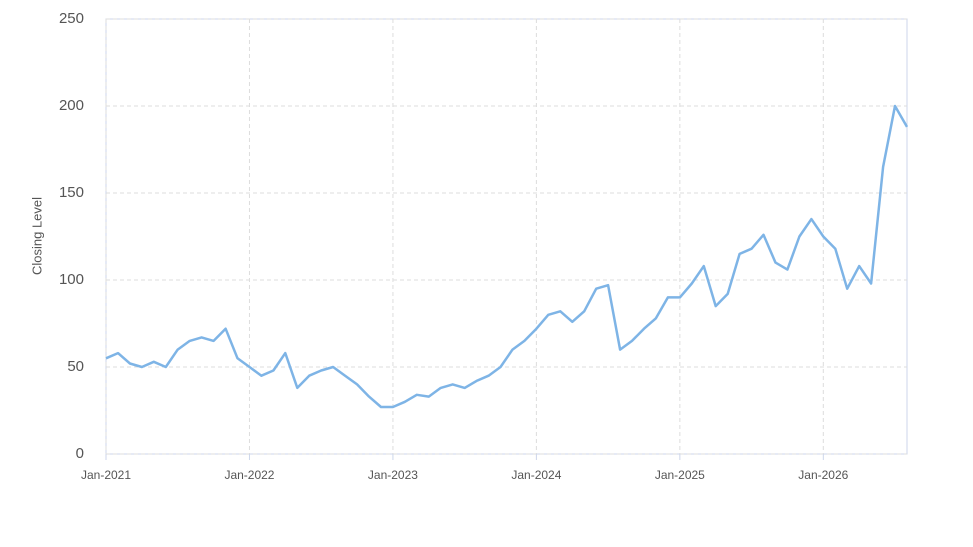  Describe the element at coordinates (536, 475) in the screenshot. I see `x-tick-label: Jan-2024` at that location.